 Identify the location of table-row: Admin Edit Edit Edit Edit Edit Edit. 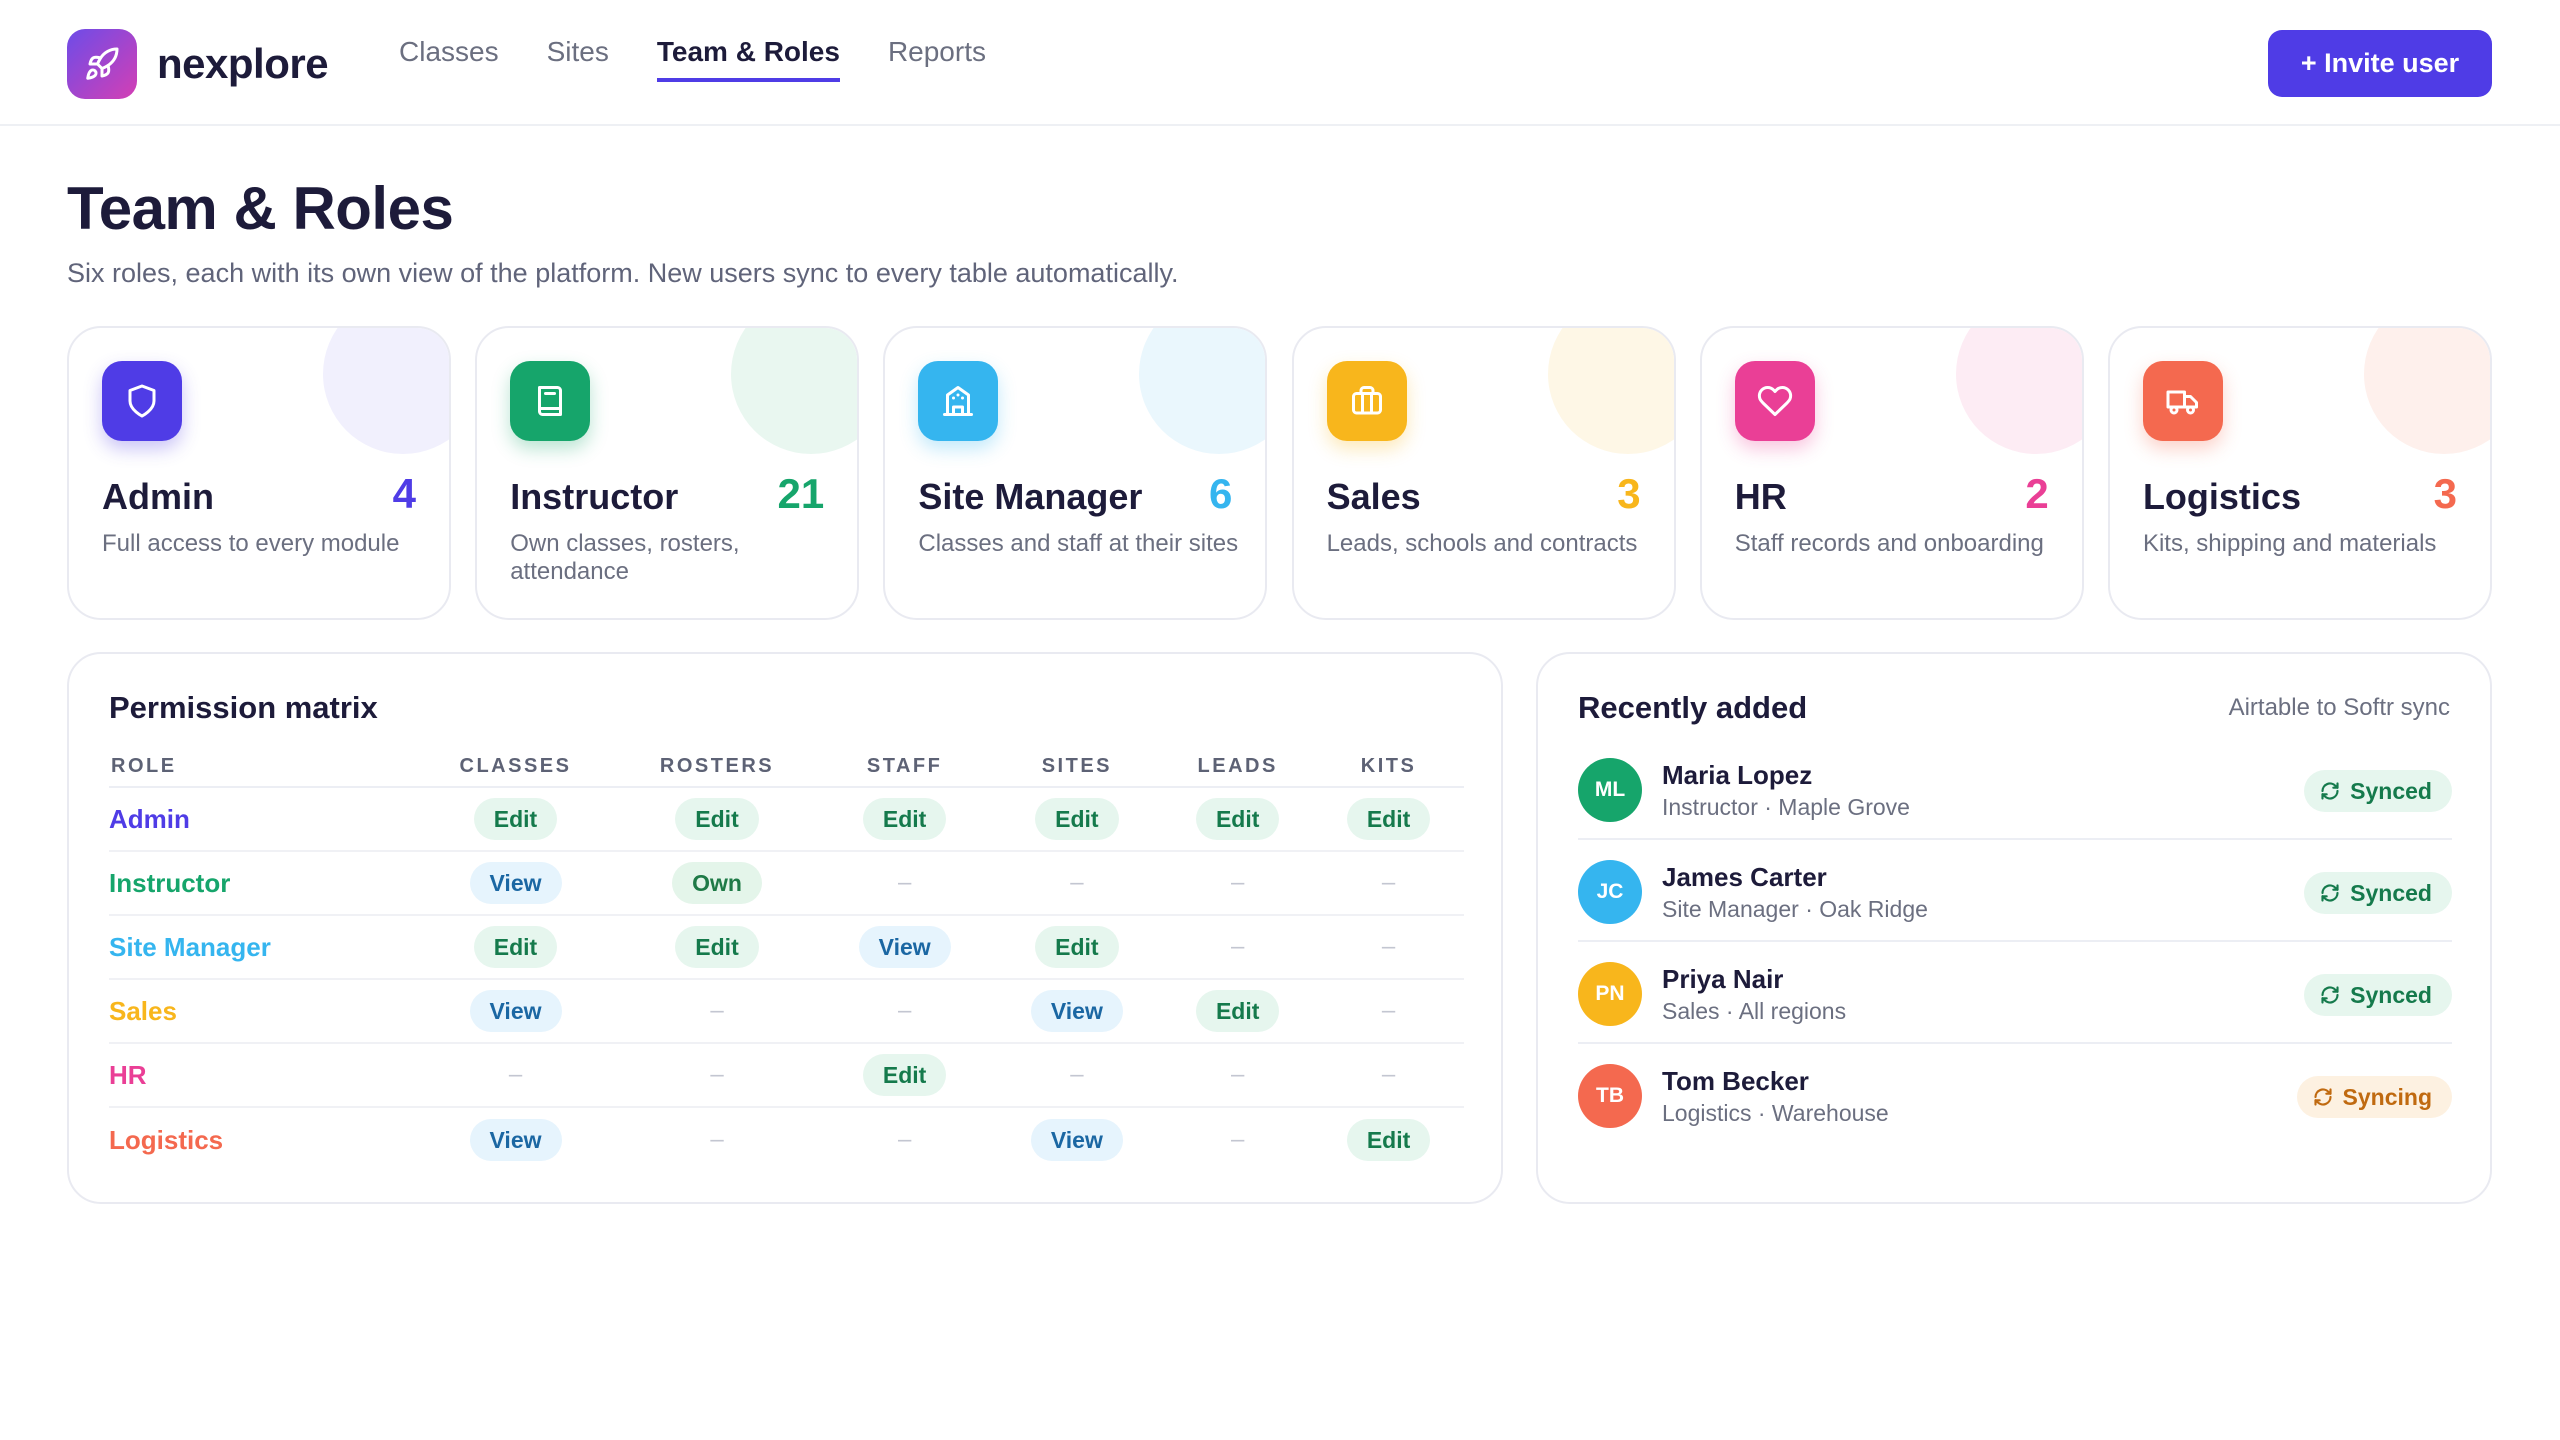
(786, 820).